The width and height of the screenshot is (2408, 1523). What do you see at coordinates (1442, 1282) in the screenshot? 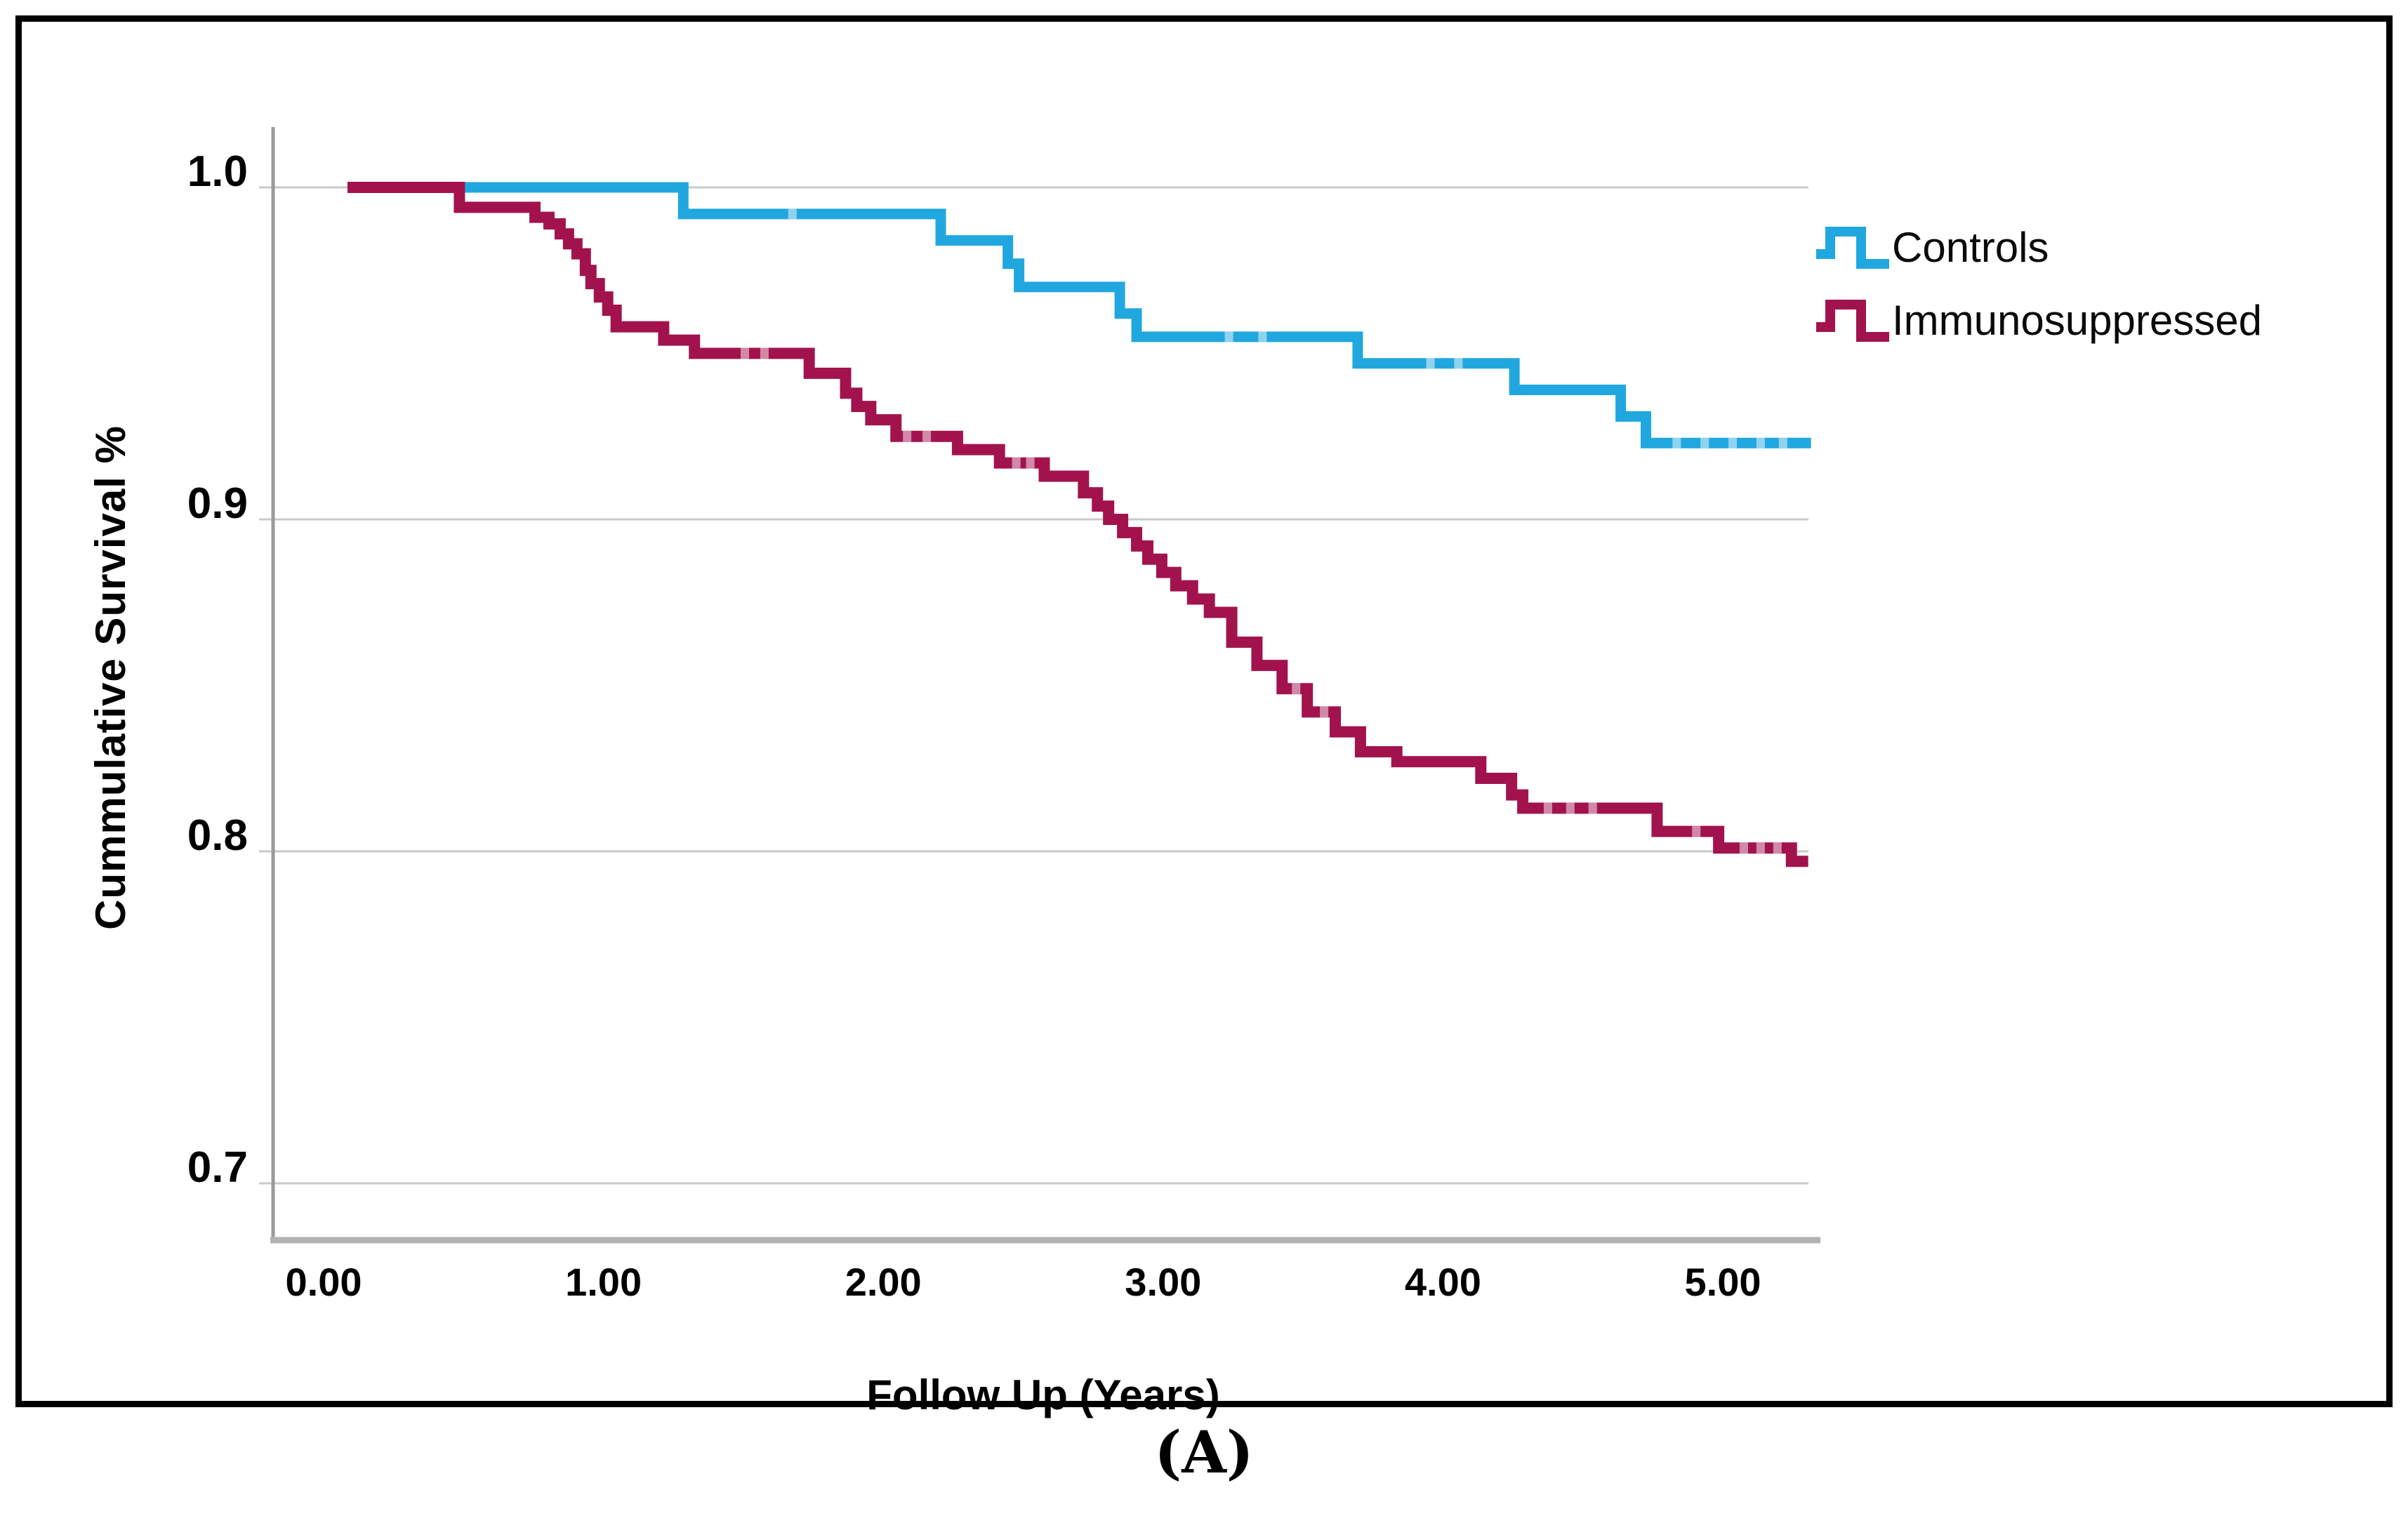
I see `x-tick-label: 4.00` at bounding box center [1442, 1282].